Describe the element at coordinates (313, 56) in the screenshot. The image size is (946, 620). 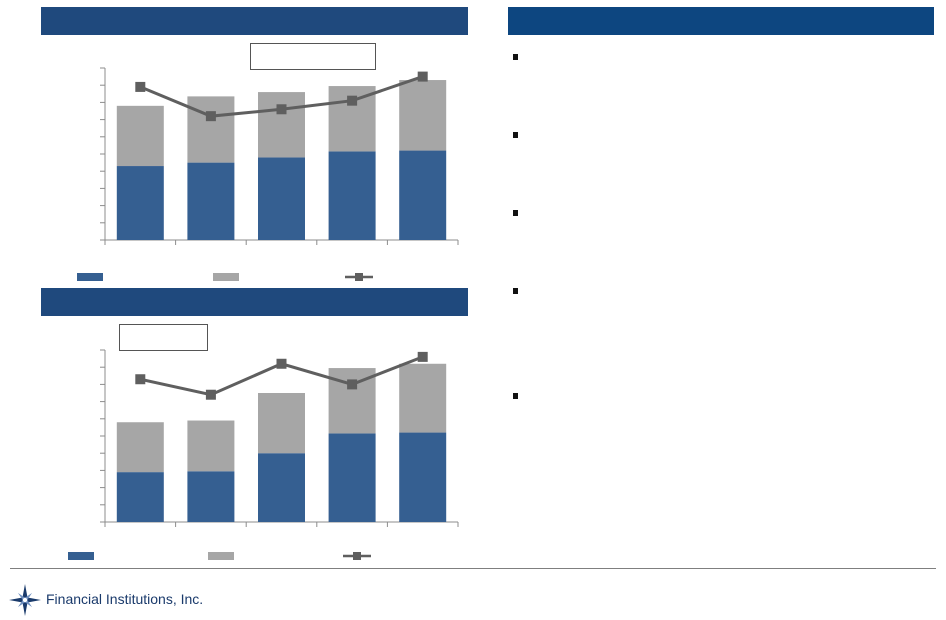
I see `top-chart-callout-box` at that location.